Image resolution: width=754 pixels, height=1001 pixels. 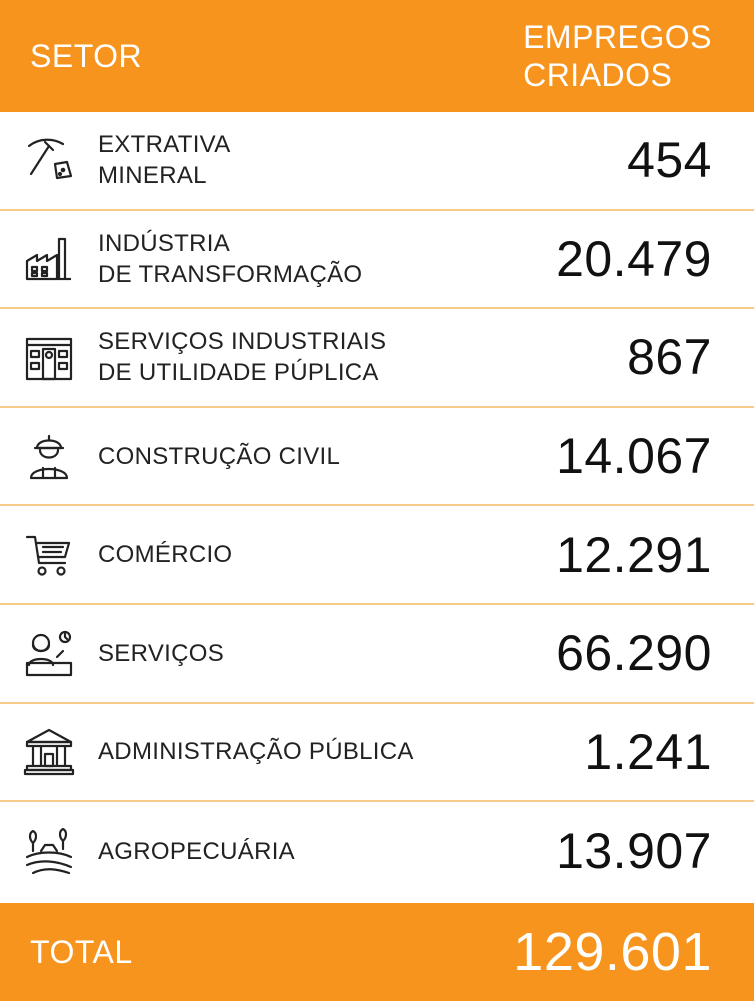 I want to click on utility-building-icon, so click(x=49, y=357).